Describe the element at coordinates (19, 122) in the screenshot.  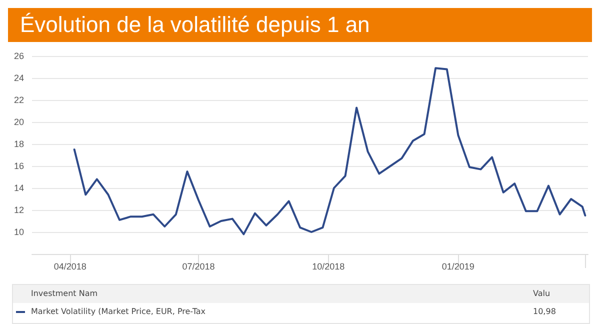
I see `y-tick-label: 20` at that location.